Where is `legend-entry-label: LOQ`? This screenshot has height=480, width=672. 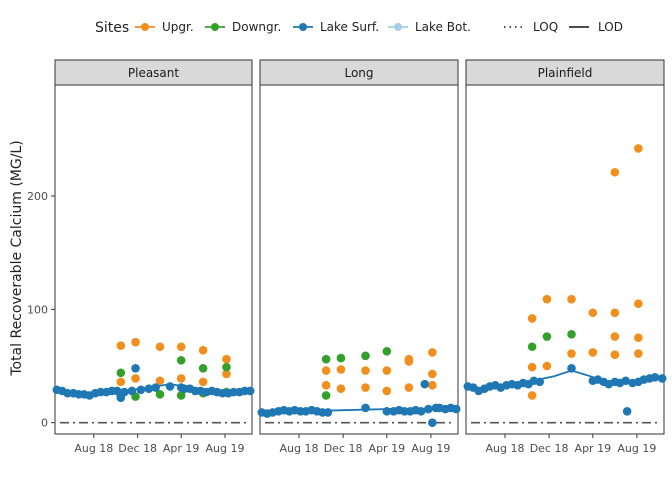 legend-entry-label: LOQ is located at coordinates (545, 27).